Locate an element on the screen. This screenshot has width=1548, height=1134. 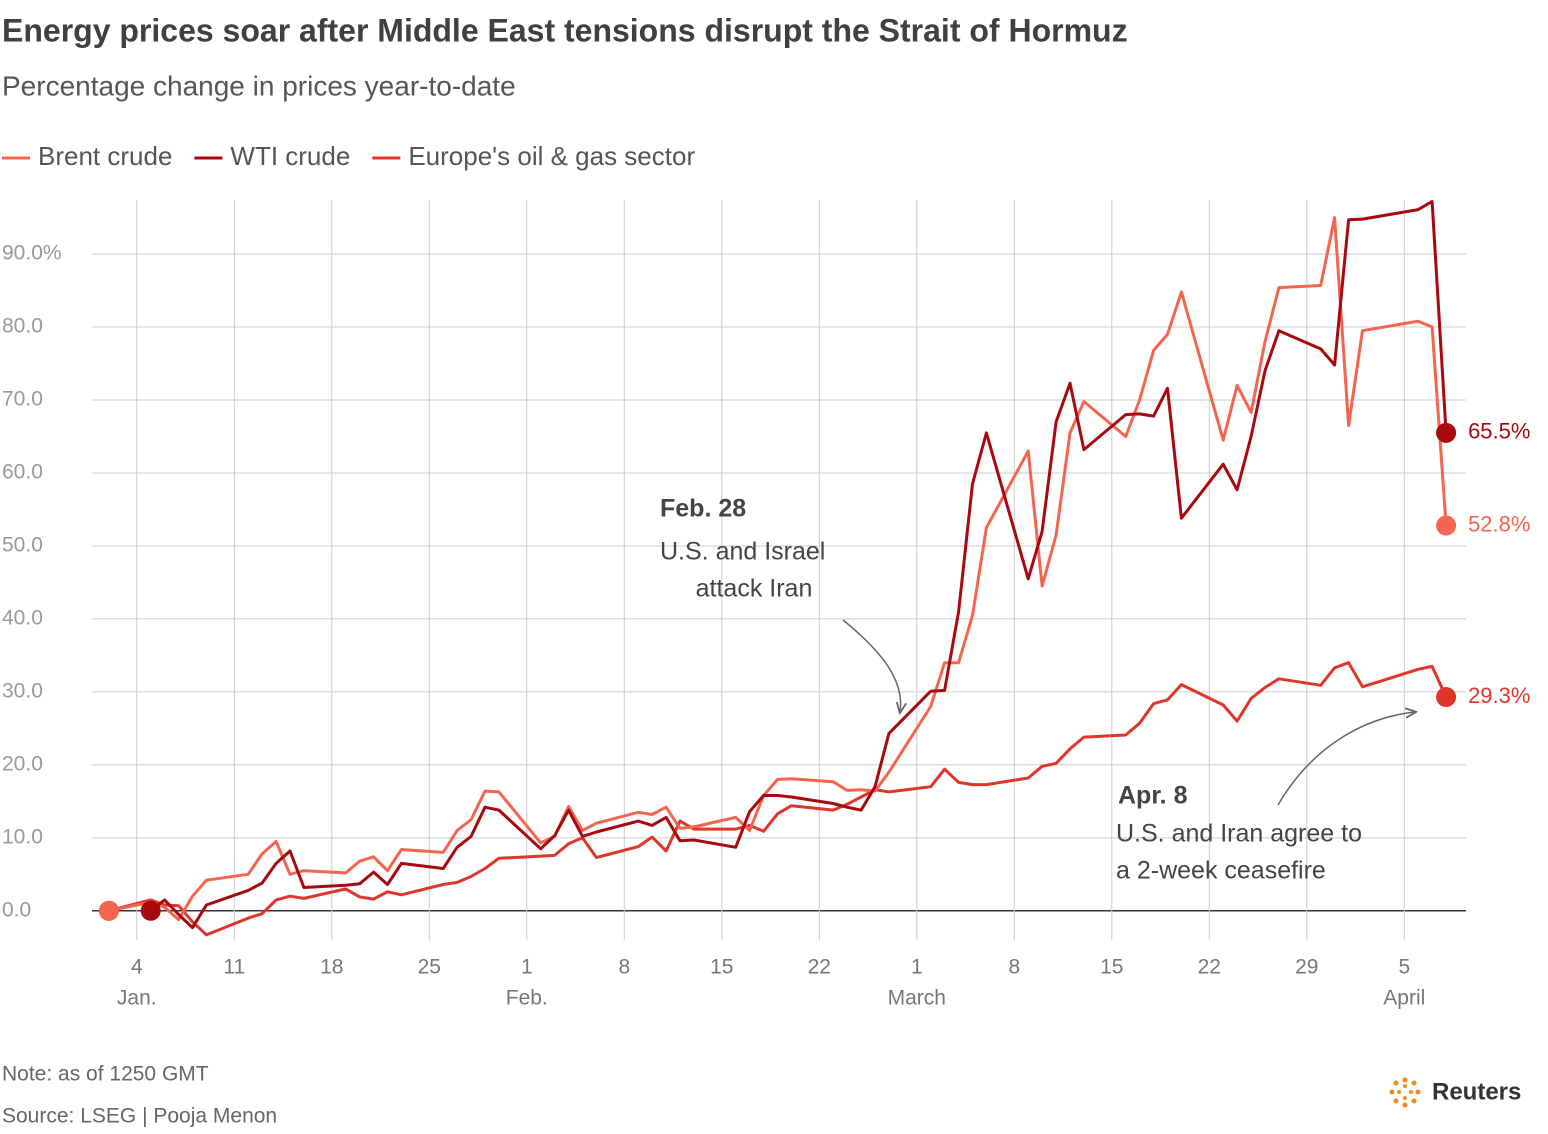
x-tick-label: 25 is located at coordinates (429, 967).